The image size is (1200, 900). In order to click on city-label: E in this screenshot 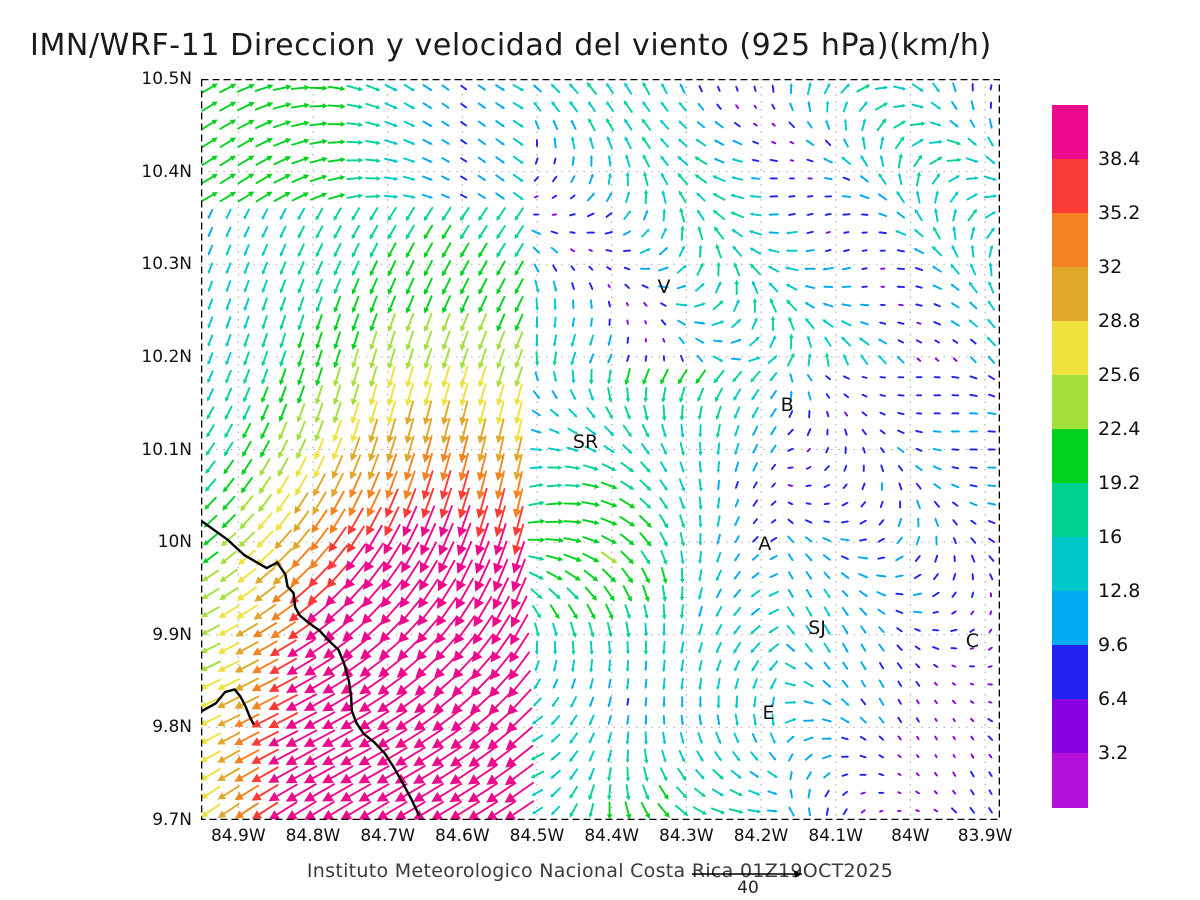, I will do `click(768, 713)`.